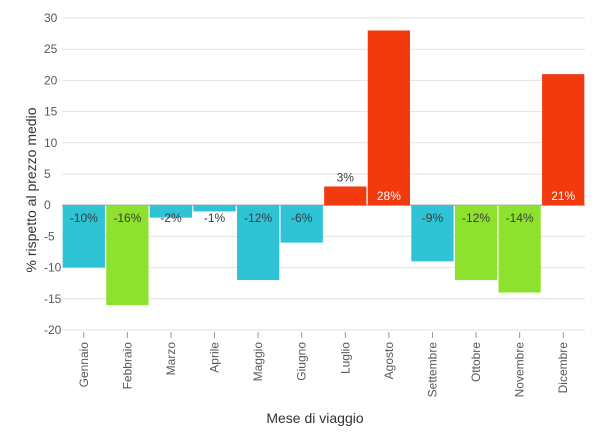 The image size is (600, 443). I want to click on bar-ottobre, so click(476, 243).